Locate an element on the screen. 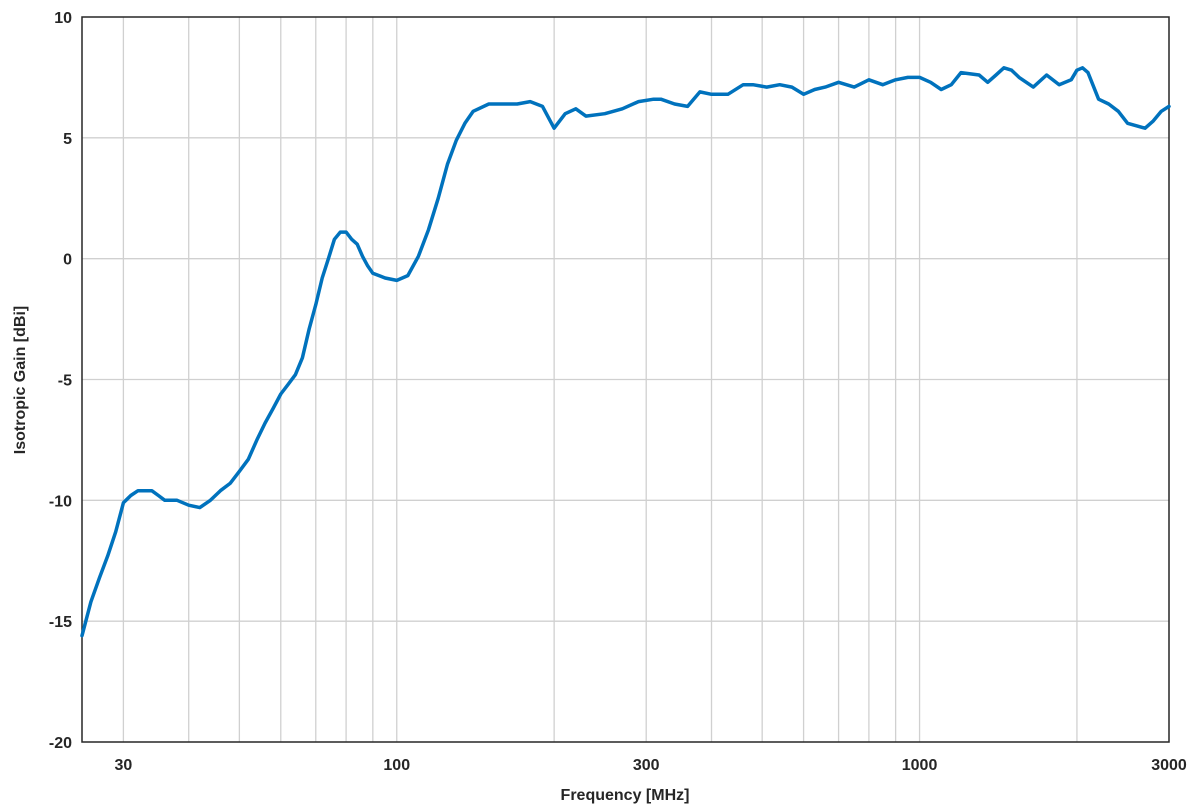  x-axis-label: Frequency [MHz] is located at coordinates (625, 795).